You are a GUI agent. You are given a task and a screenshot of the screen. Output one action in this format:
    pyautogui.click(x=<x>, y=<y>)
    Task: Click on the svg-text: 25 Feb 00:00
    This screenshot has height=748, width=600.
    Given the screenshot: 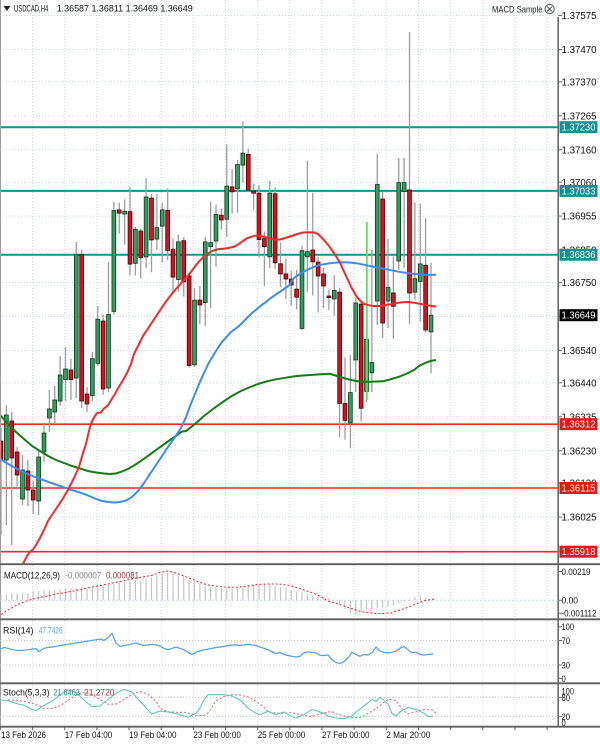 What is the action you would take?
    pyautogui.click(x=282, y=735)
    